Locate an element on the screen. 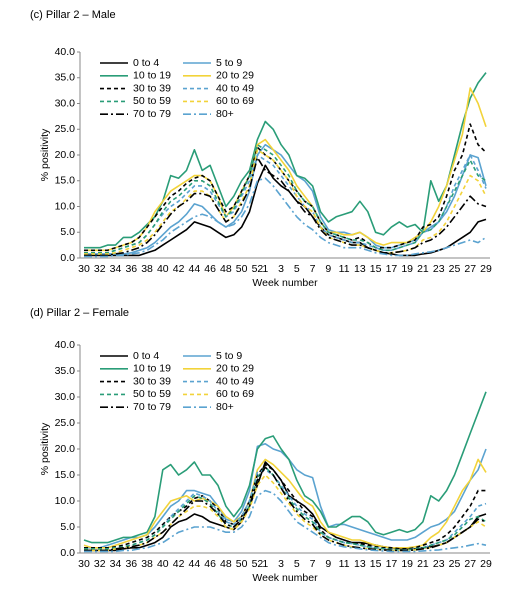  x-tick-label: 5 is located at coordinates (297, 564).